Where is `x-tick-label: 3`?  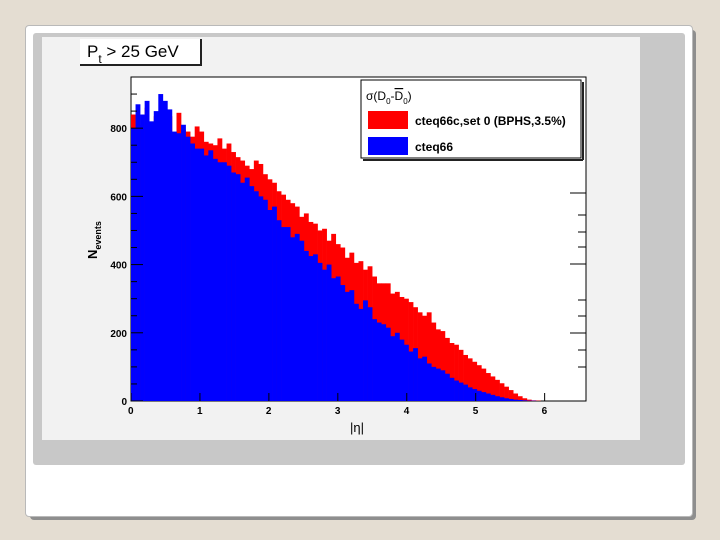 x-tick-label: 3 is located at coordinates (338, 411).